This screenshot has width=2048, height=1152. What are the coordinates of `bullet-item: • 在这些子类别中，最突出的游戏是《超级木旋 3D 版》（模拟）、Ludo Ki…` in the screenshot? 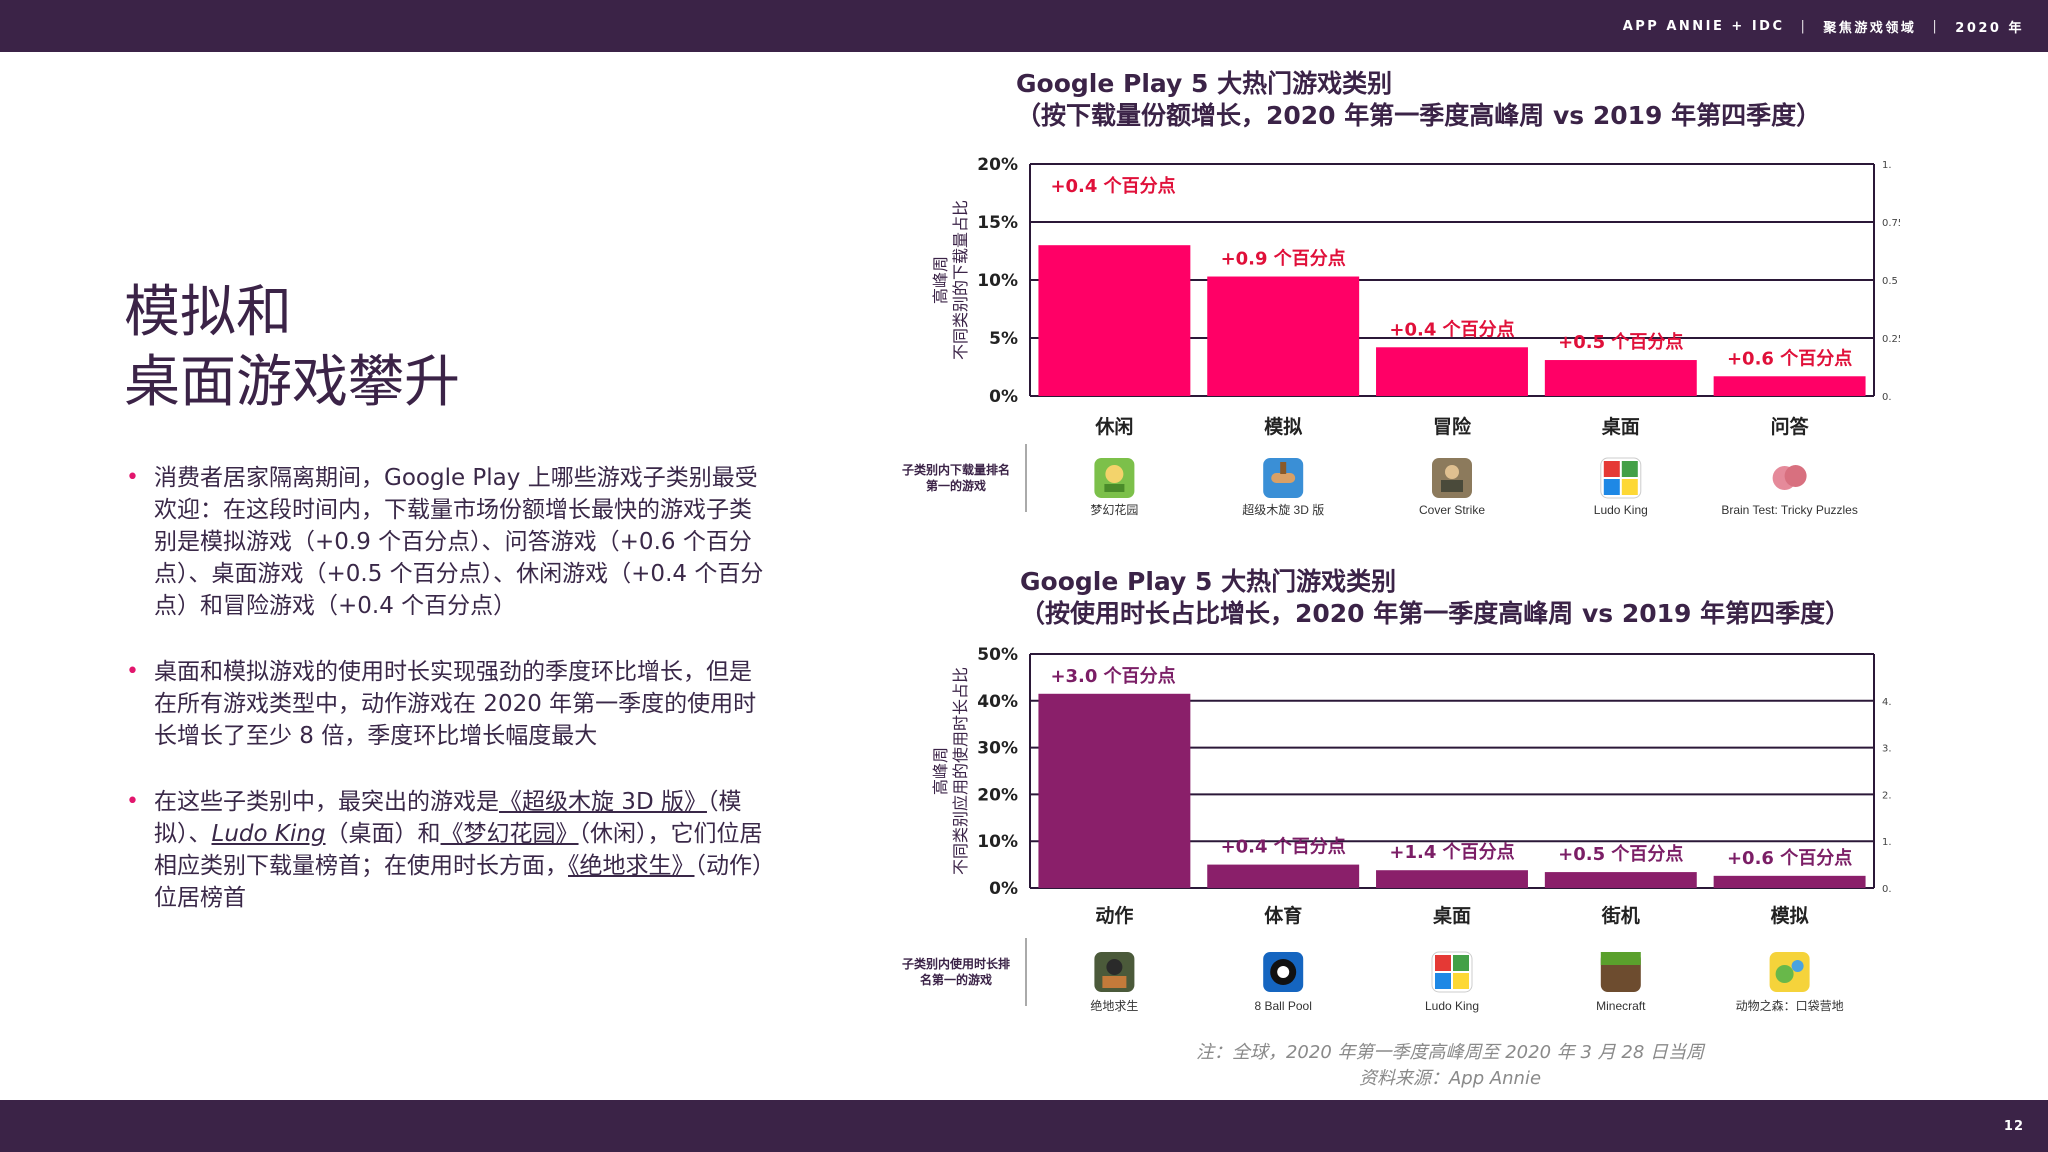 It's located at (444, 850).